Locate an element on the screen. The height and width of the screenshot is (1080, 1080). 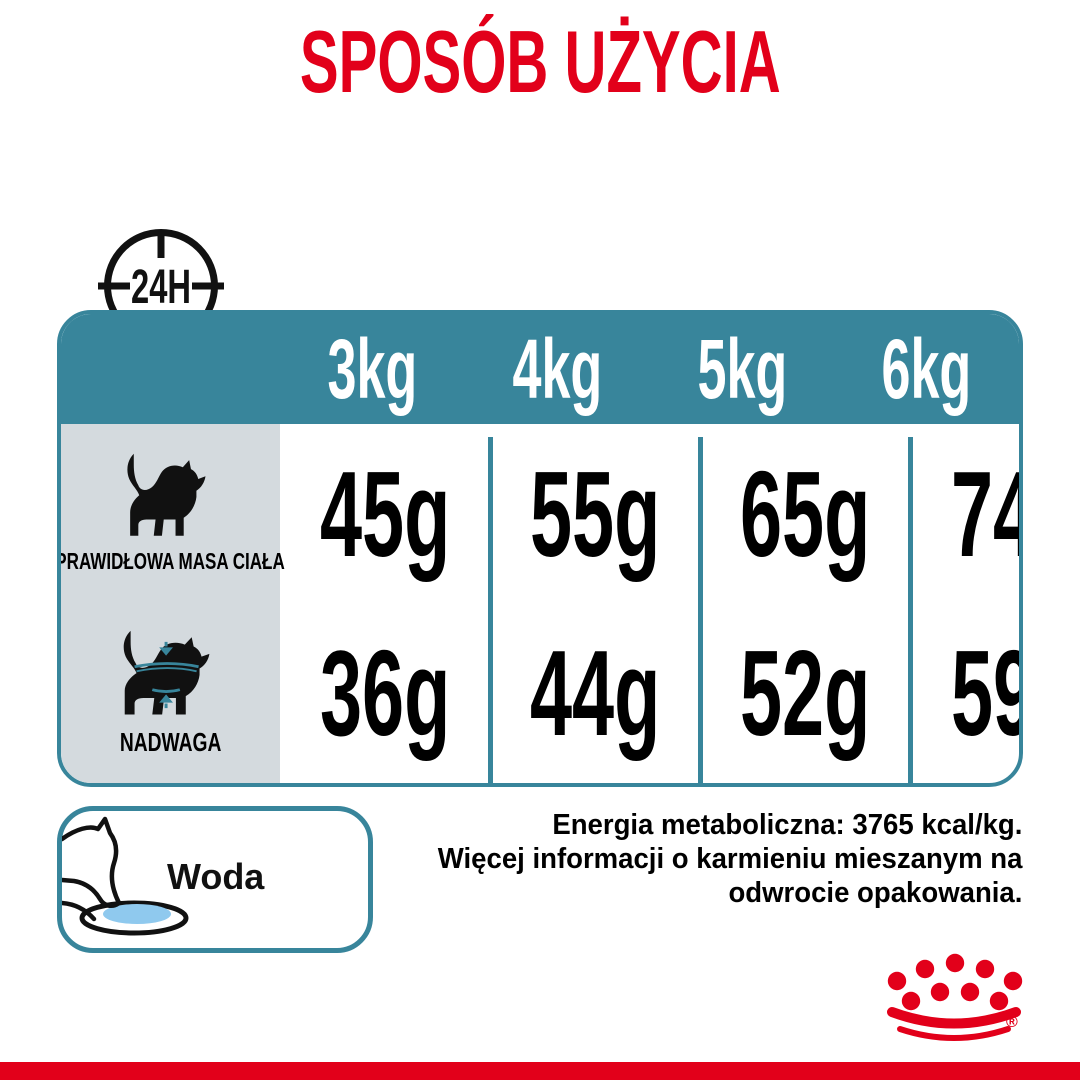
value-normal-6kg: 74g is located at coordinates (984, 513).